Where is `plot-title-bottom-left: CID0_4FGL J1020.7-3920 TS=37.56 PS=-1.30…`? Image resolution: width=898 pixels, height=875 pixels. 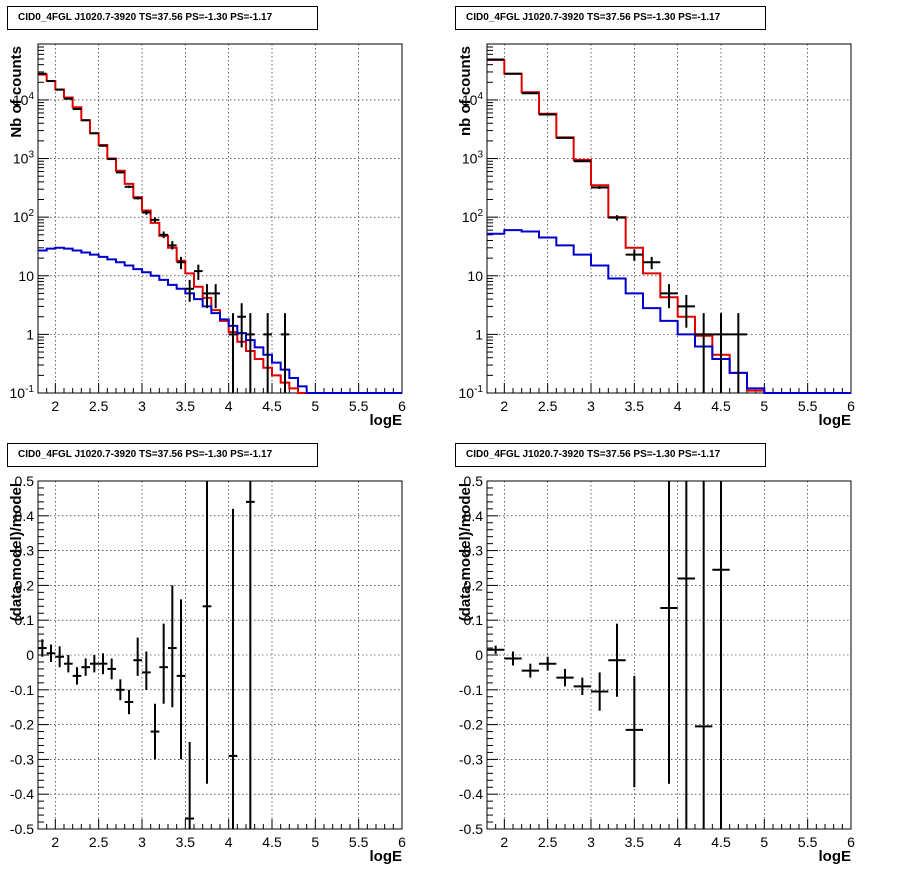 plot-title-bottom-left: CID0_4FGL J1020.7-3920 TS=37.56 PS=-1.30… is located at coordinates (162, 455).